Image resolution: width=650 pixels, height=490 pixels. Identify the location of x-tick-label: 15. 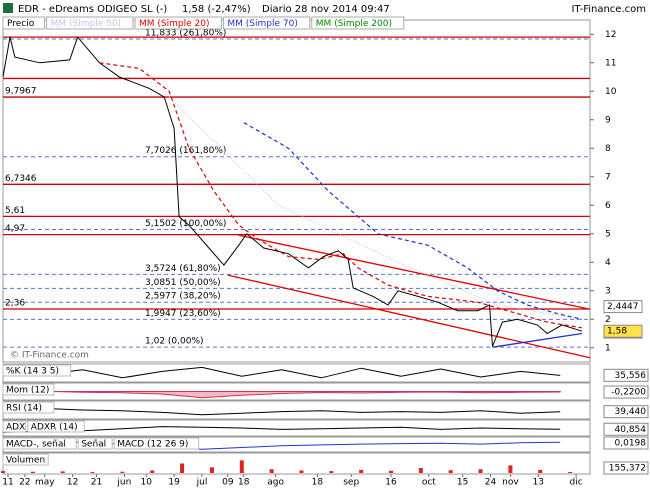
(462, 483).